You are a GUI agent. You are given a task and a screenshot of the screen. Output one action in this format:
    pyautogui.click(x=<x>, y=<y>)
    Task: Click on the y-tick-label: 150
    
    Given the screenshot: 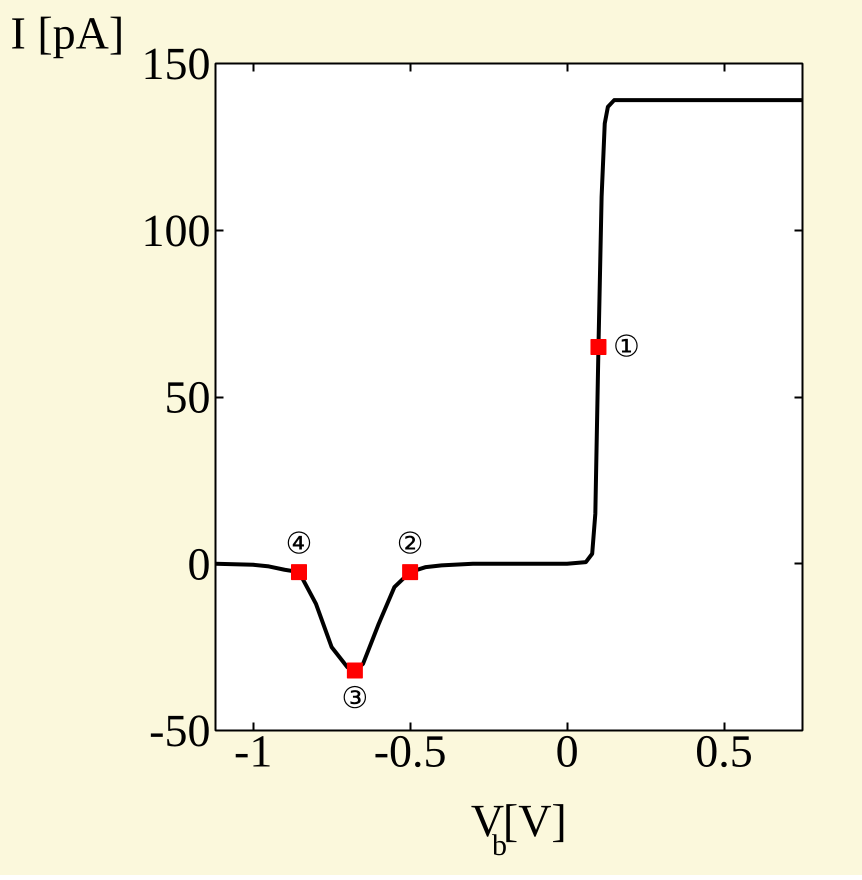 What is the action you would take?
    pyautogui.click(x=176, y=63)
    